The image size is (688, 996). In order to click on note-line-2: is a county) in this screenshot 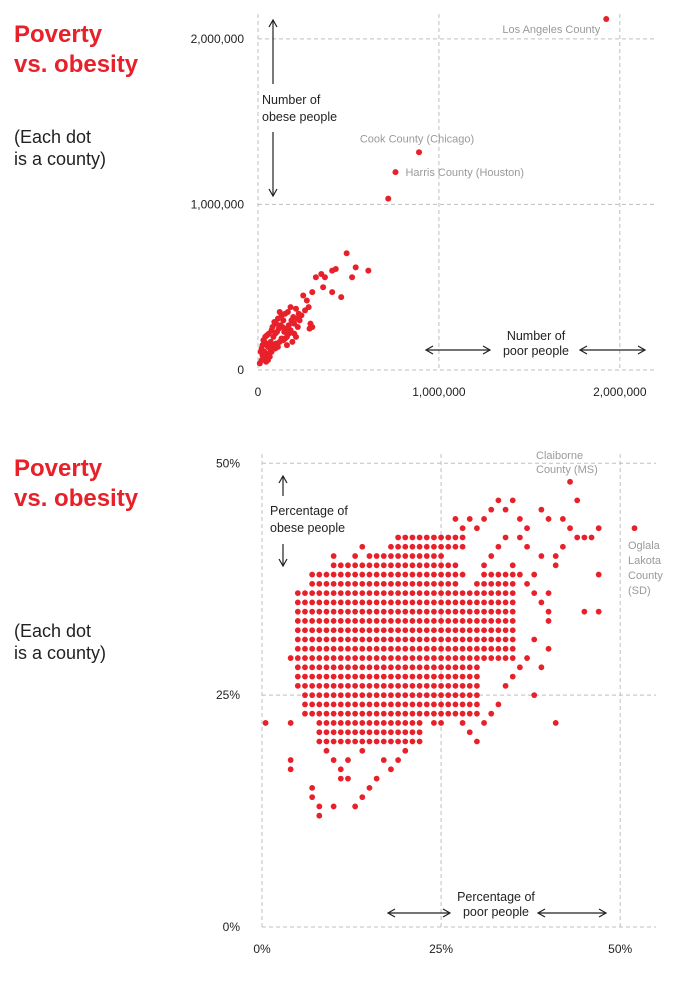, I will do `click(60, 159)`.